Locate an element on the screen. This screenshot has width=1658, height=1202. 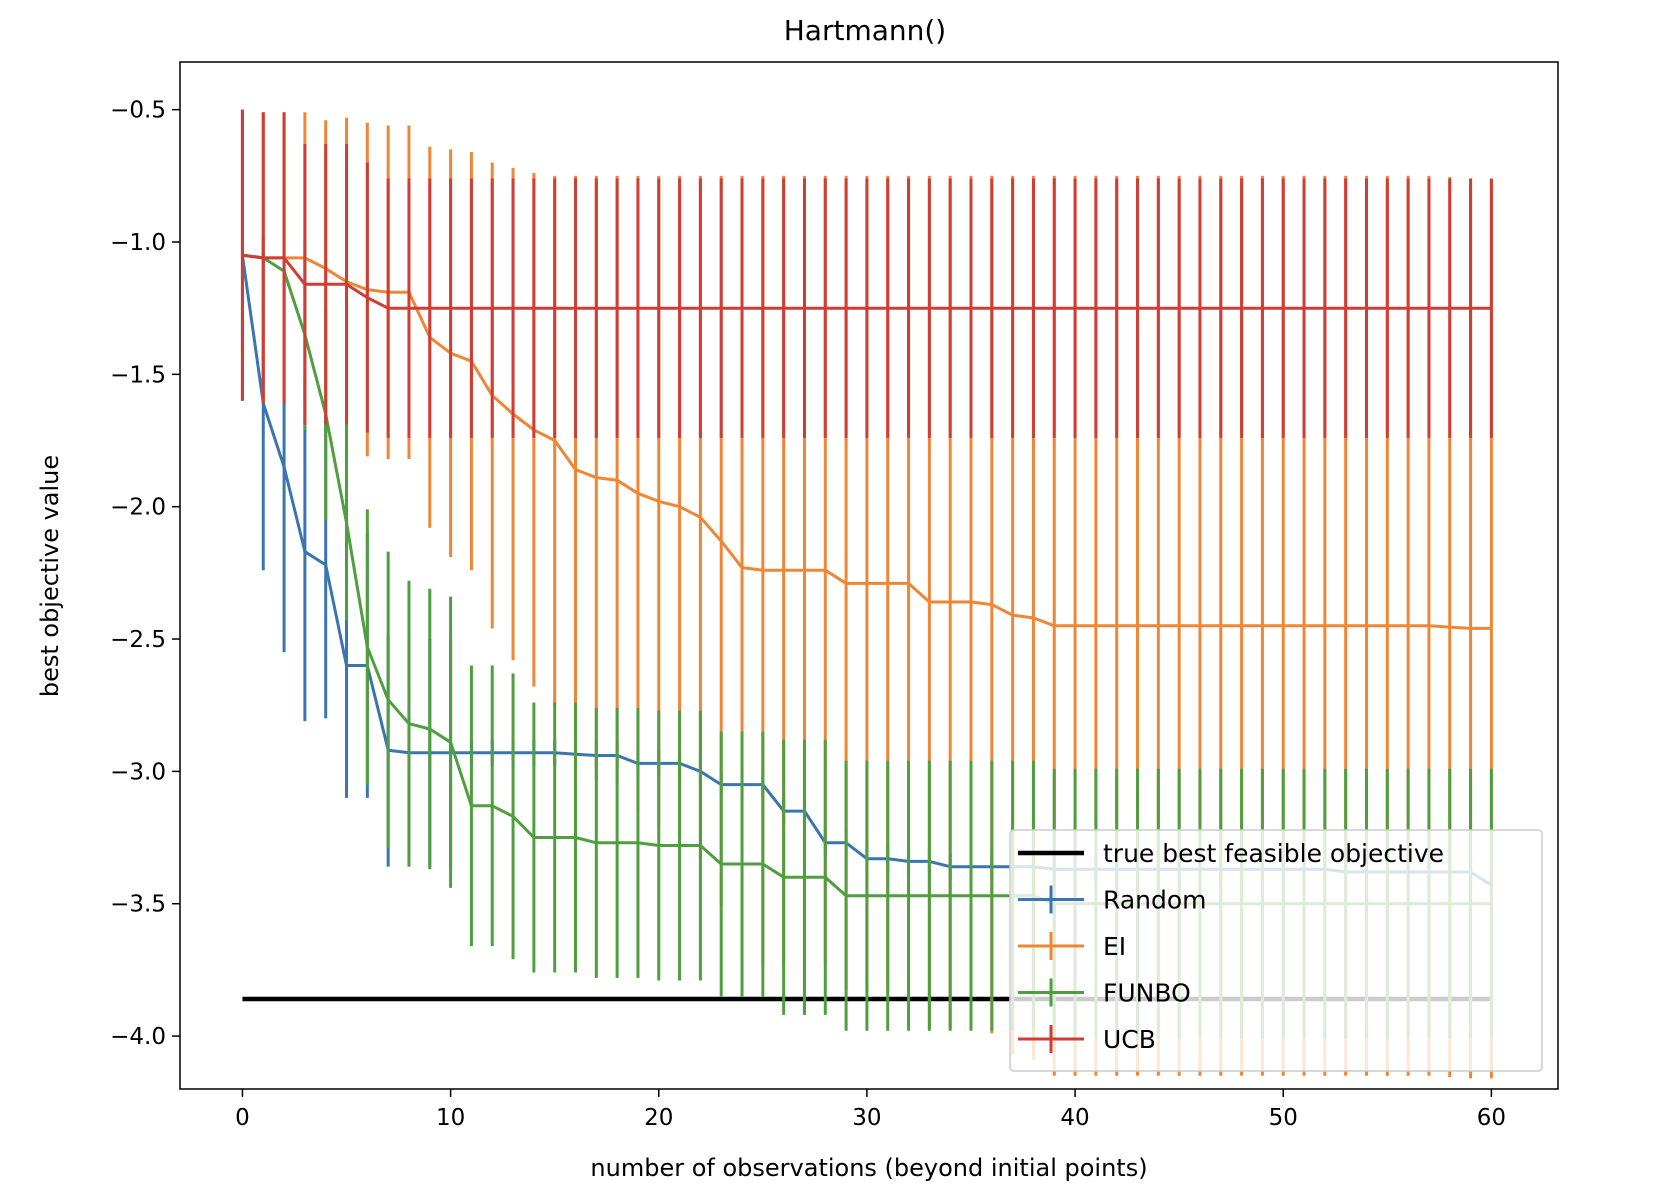
x-ticks: 0 10 20 30 40 50 60 is located at coordinates (870, 1110).